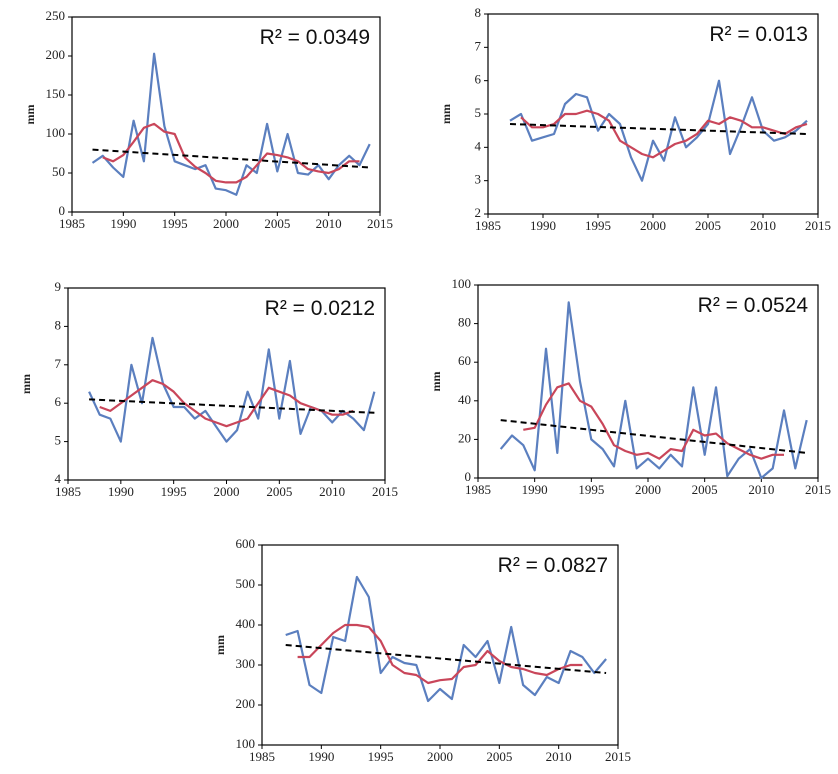  I want to click on annotation: R² = 0.0349, so click(315, 37).